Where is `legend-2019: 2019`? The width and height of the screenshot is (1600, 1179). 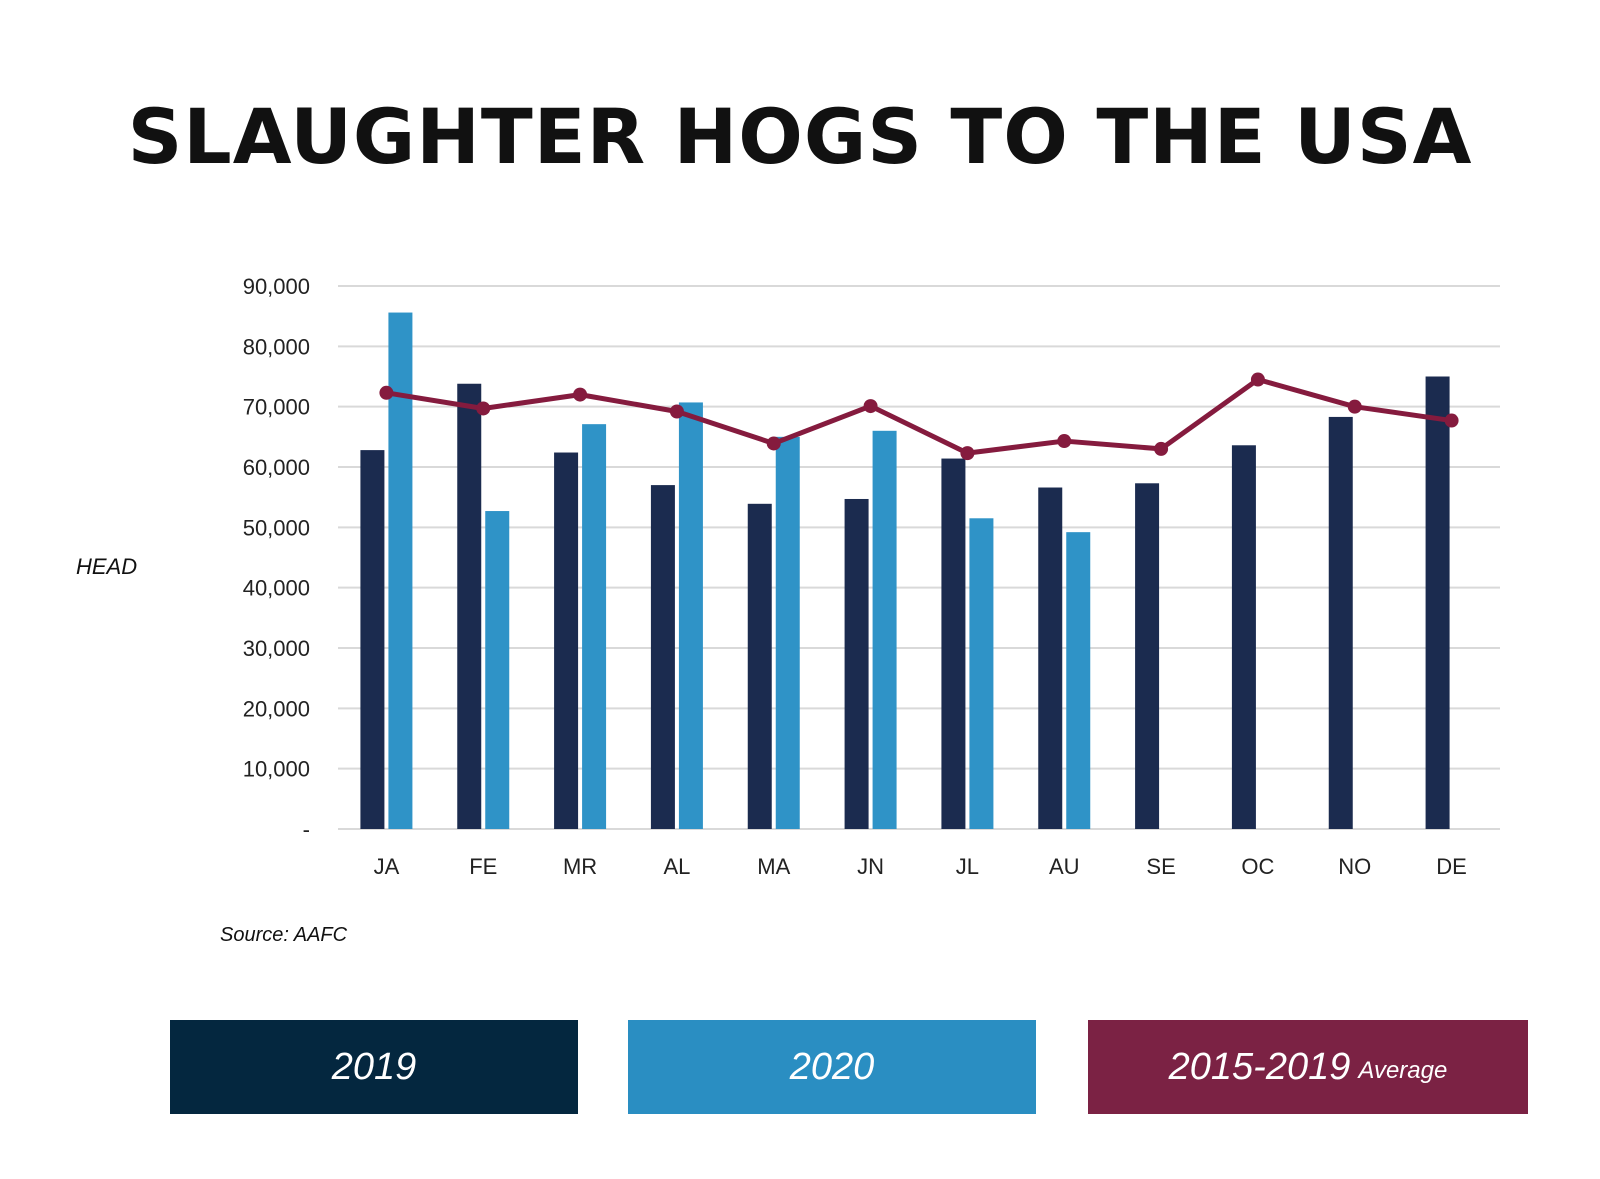
legend-2019: 2019 is located at coordinates (374, 1067).